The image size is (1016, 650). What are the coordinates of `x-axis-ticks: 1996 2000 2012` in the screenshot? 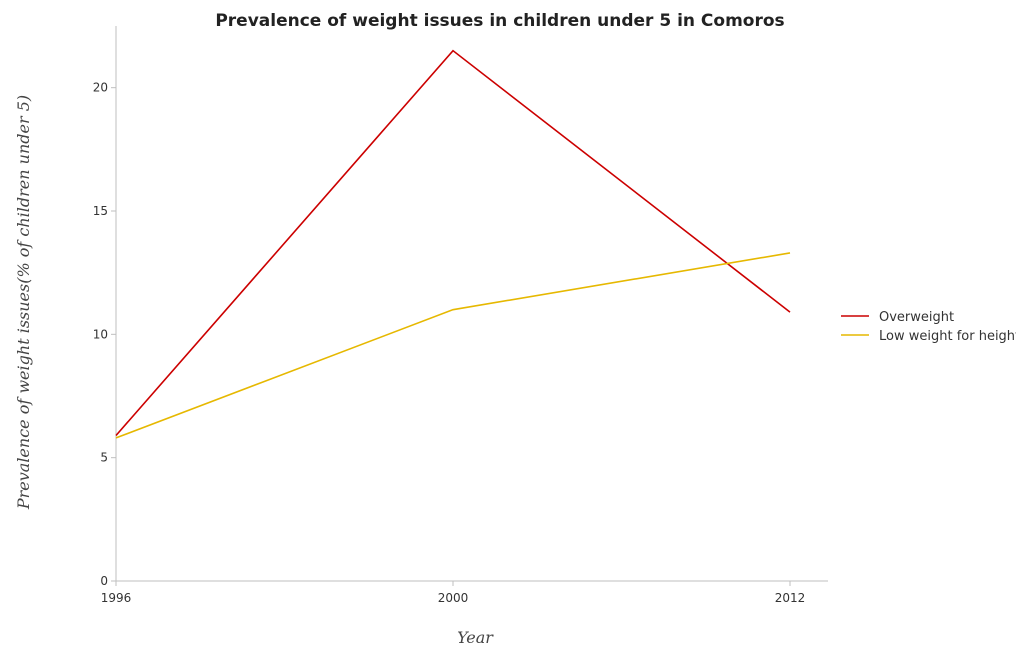 It's located at (453, 593).